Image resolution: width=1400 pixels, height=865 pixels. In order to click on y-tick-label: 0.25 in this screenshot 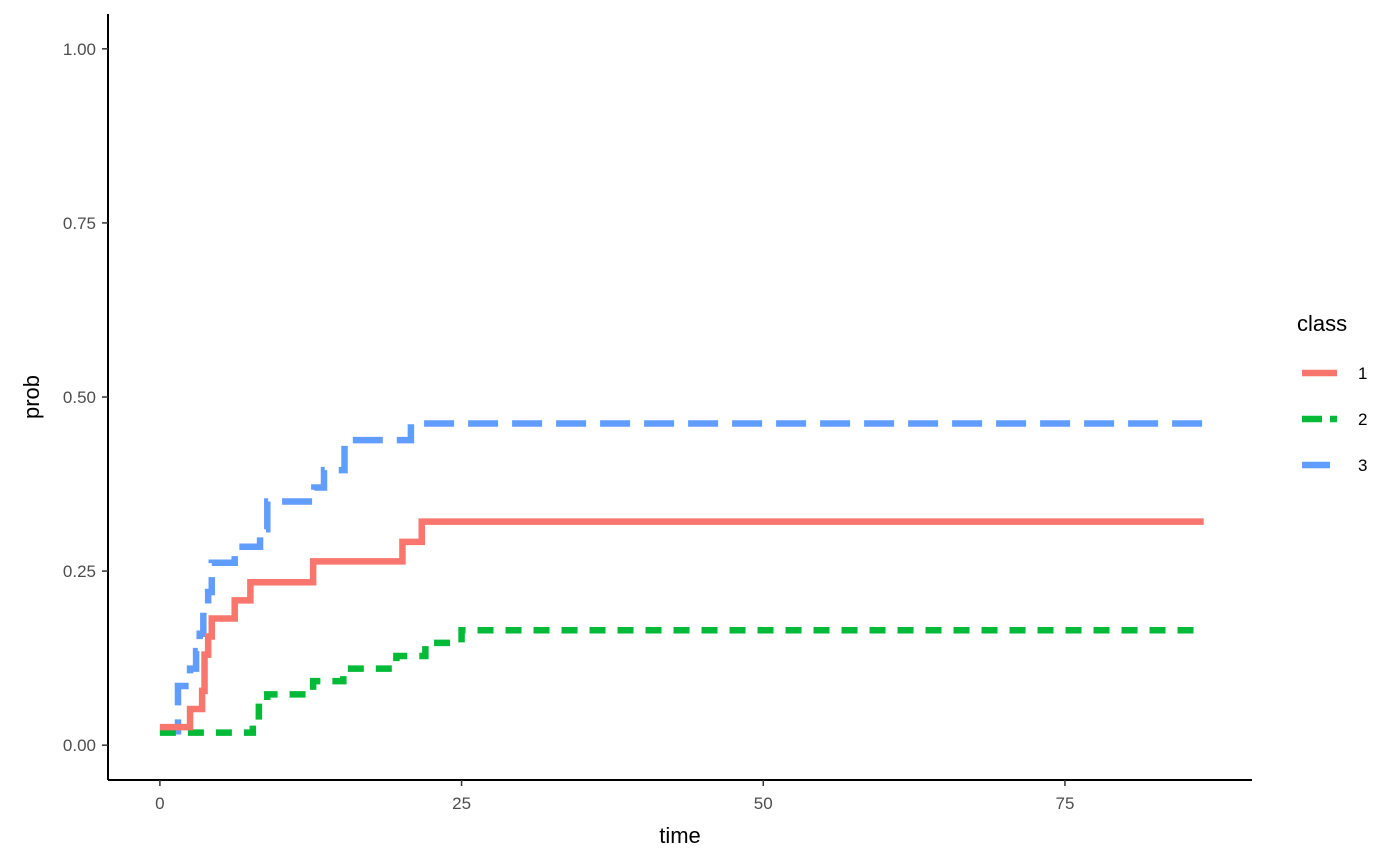, I will do `click(79, 571)`.